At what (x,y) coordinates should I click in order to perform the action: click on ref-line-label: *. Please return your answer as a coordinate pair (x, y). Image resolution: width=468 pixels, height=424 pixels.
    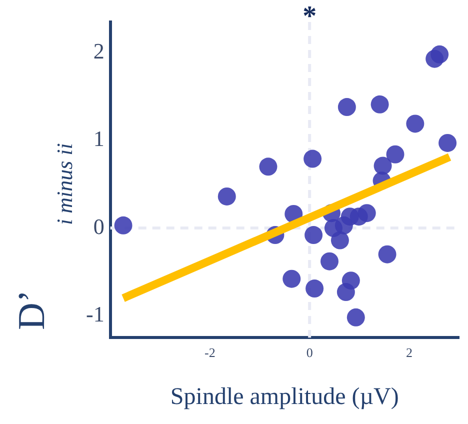
    Looking at the image, I should click on (309, 16).